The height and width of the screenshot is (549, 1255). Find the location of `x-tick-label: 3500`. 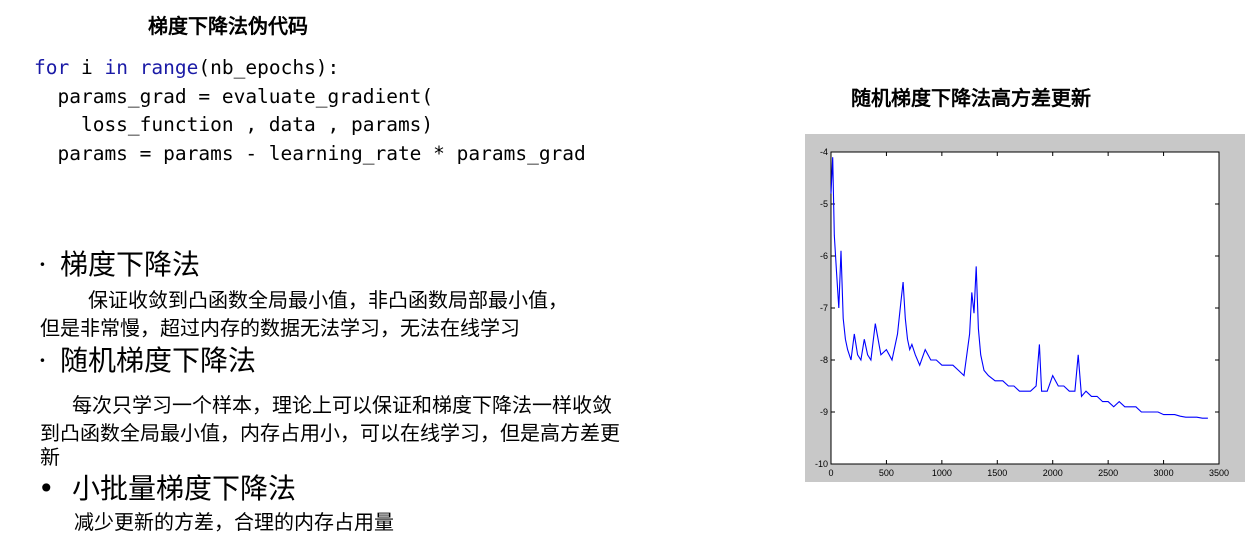

x-tick-label: 3500 is located at coordinates (1219, 473).